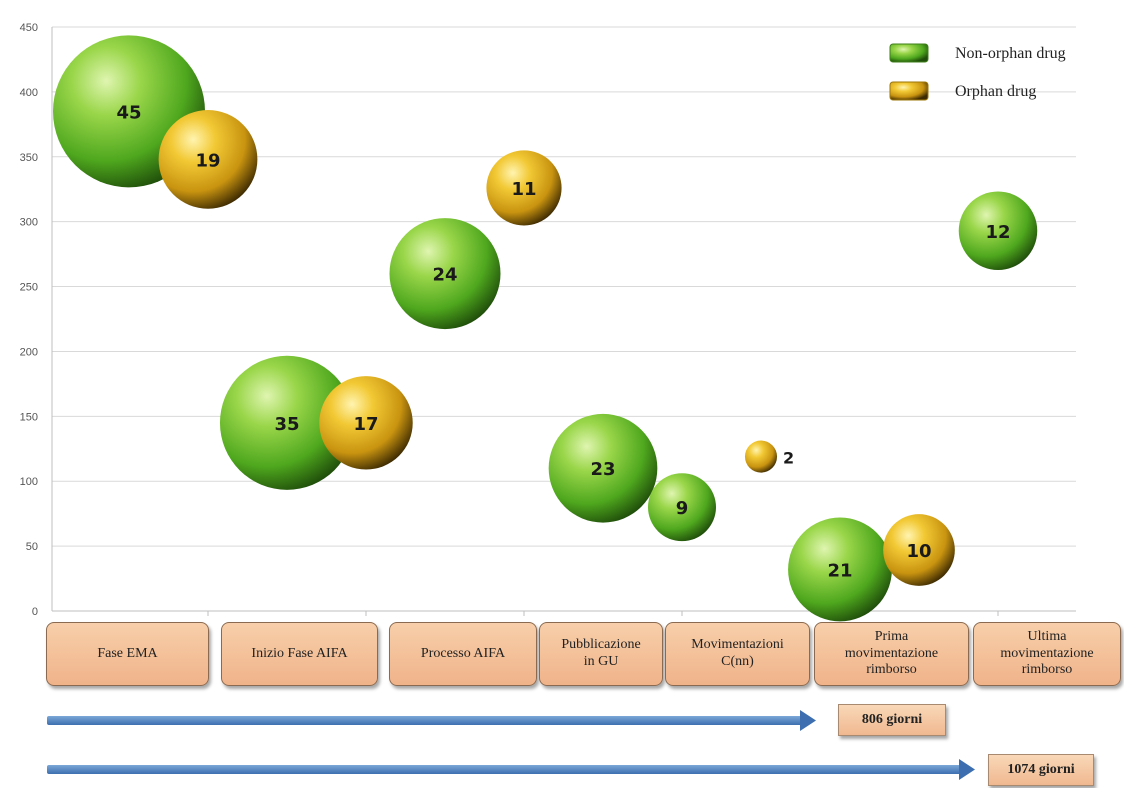  I want to click on y-tick-label: 350, so click(29, 158).